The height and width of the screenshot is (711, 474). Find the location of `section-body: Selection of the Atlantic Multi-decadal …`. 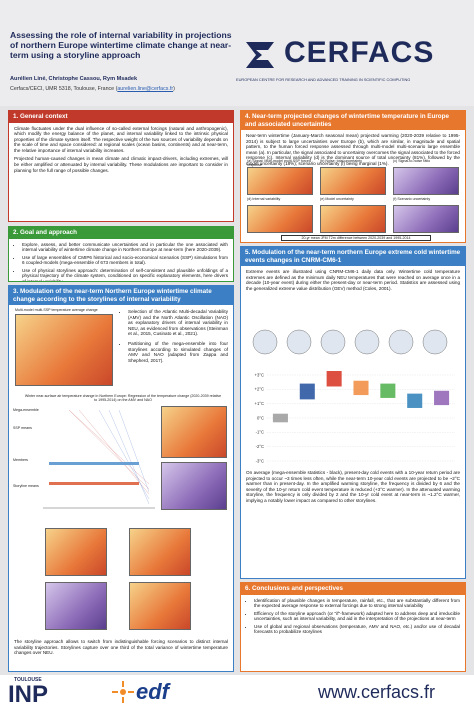

section-body: Selection of the Atlantic Multi-decadal … is located at coordinates (174, 337).